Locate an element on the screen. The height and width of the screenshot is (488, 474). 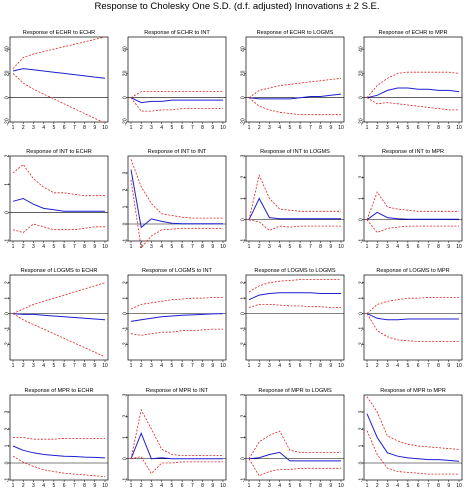
y-tick-label: -20 is located at coordinates (8, 121).